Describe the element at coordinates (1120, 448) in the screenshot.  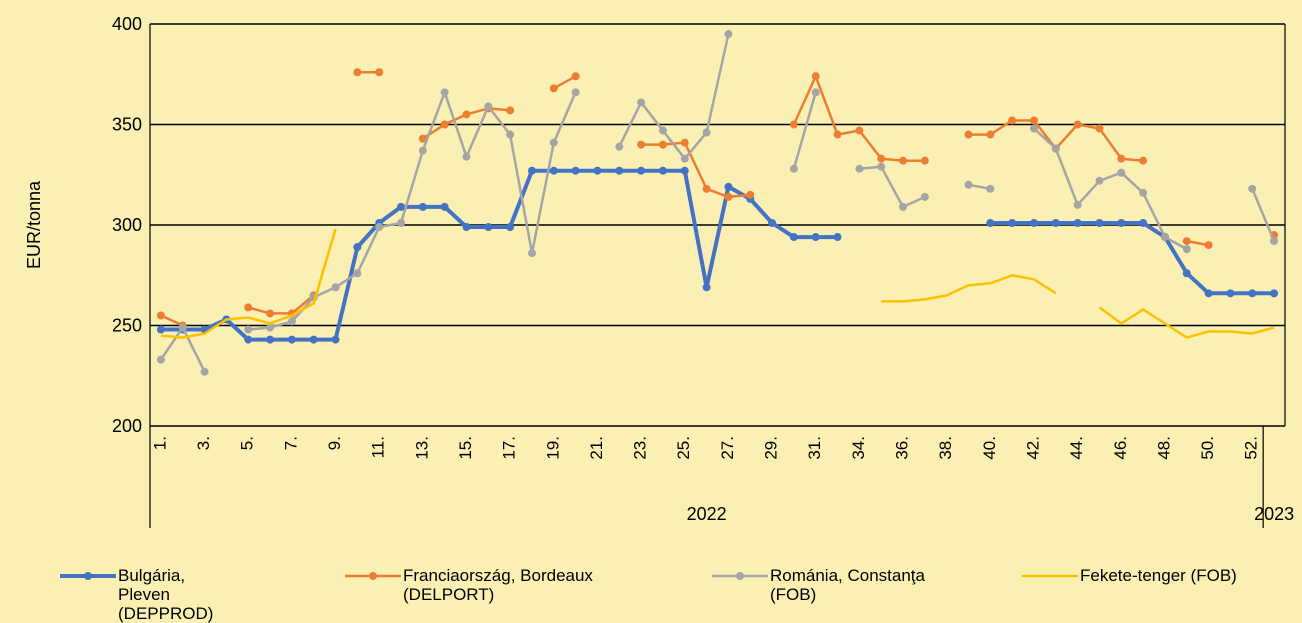
I see `x-tick-label: 46.` at that location.